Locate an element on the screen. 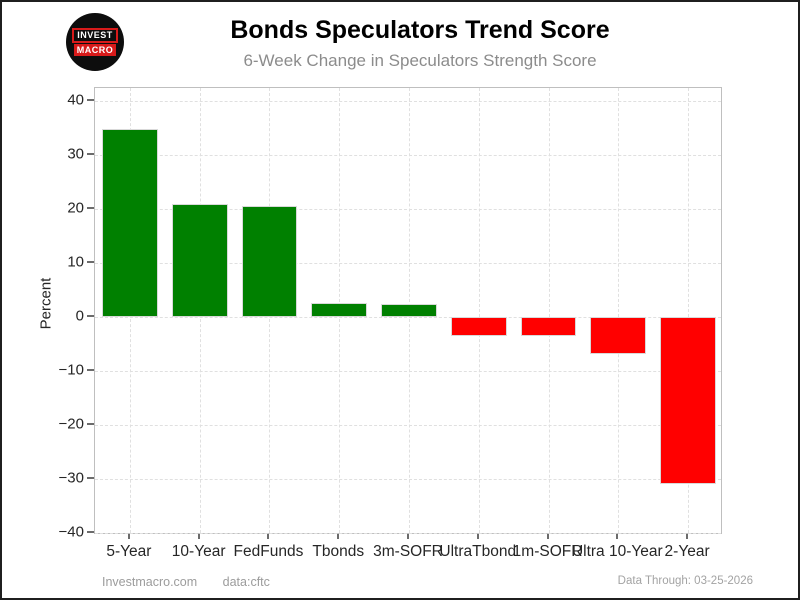 The image size is (800, 600). x-tick-label: 1m-SOFR is located at coordinates (547, 551).